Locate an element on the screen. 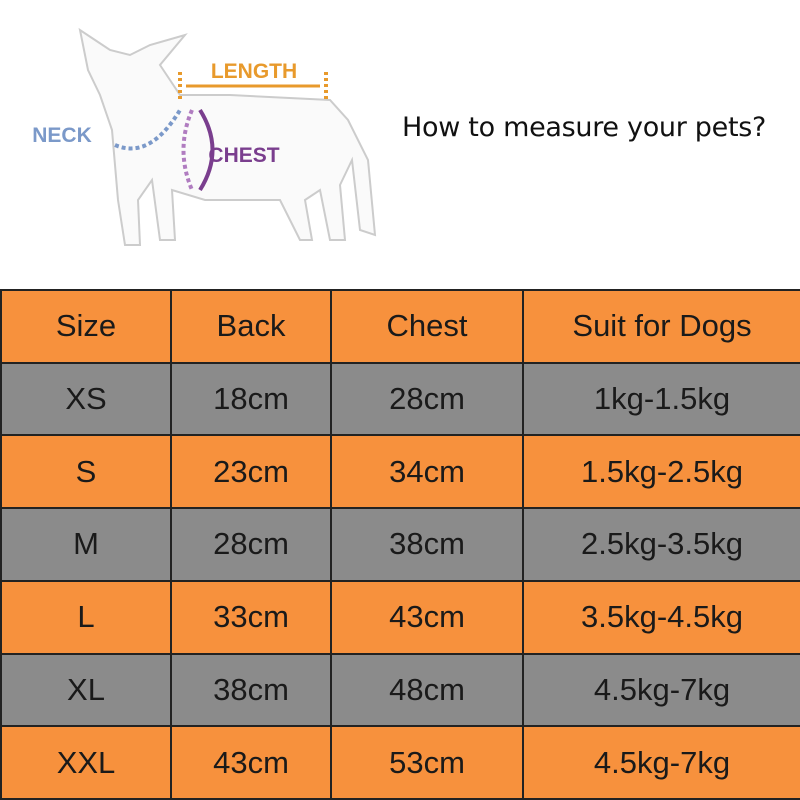  table-cell: 3.5kg-4.5kg is located at coordinates (661, 617).